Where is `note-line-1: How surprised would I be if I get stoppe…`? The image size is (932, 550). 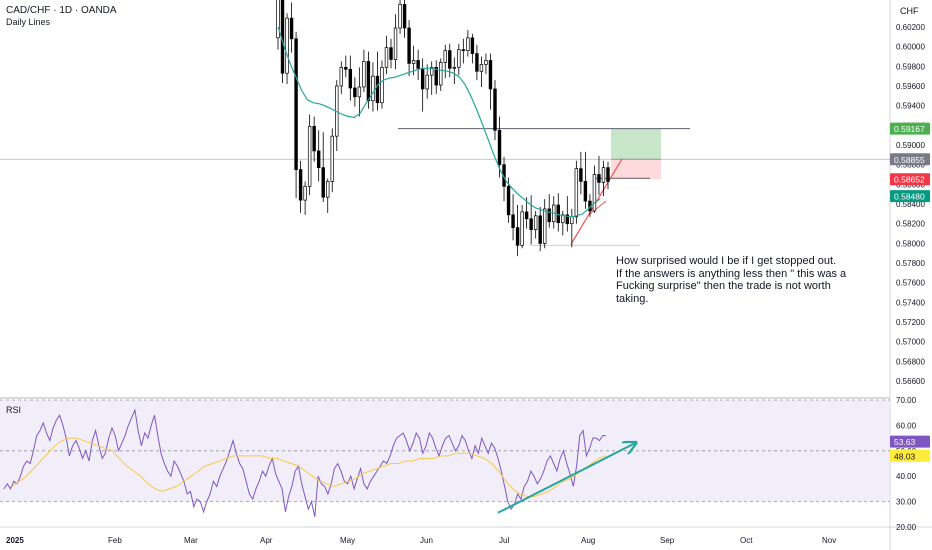
note-line-1: How surprised would I be if I get stoppe… is located at coordinates (726, 261).